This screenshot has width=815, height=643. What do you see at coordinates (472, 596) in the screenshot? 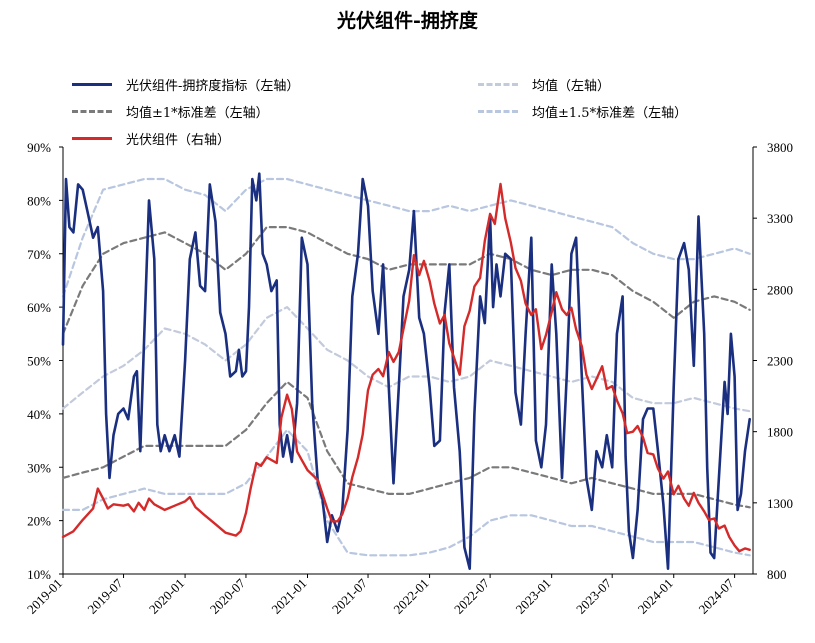
I see `x-tick-label: 2022-07` at bounding box center [472, 596].